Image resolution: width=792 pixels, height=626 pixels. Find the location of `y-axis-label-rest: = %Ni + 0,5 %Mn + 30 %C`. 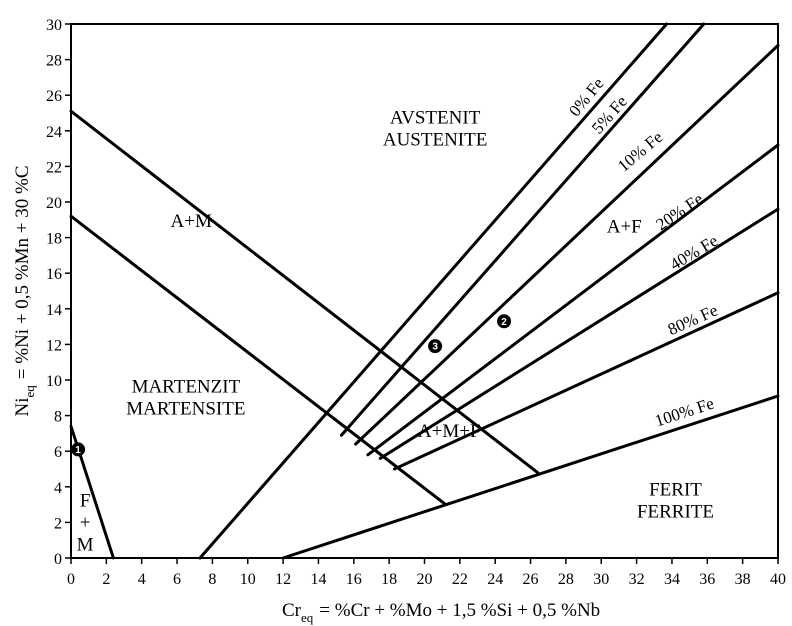

y-axis-label-rest: = %Ni + 0,5 %Mn + 30 %C is located at coordinates (22, 273).